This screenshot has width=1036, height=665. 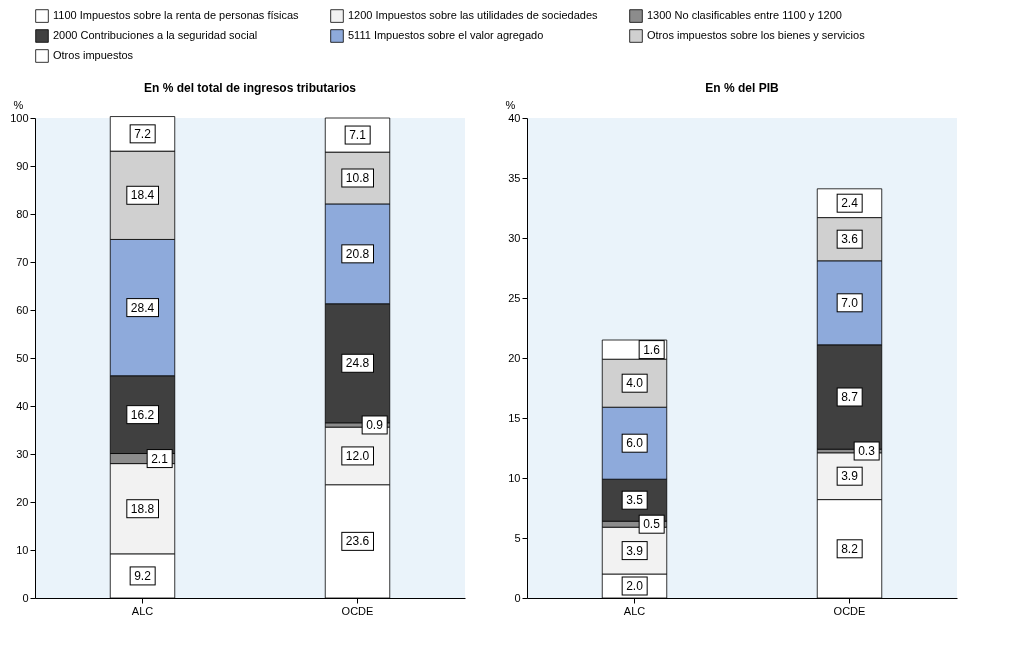 What do you see at coordinates (635, 586) in the screenshot?
I see `data-label: 2.0` at bounding box center [635, 586].